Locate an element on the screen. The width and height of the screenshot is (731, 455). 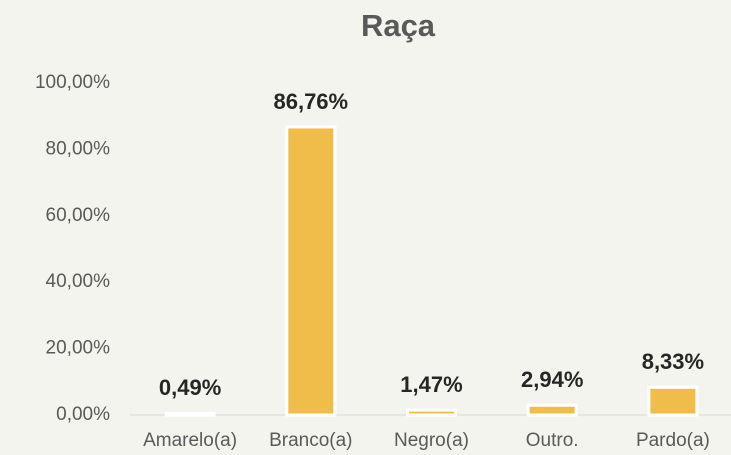
y-tick-label: 100,00% is located at coordinates (72, 82).